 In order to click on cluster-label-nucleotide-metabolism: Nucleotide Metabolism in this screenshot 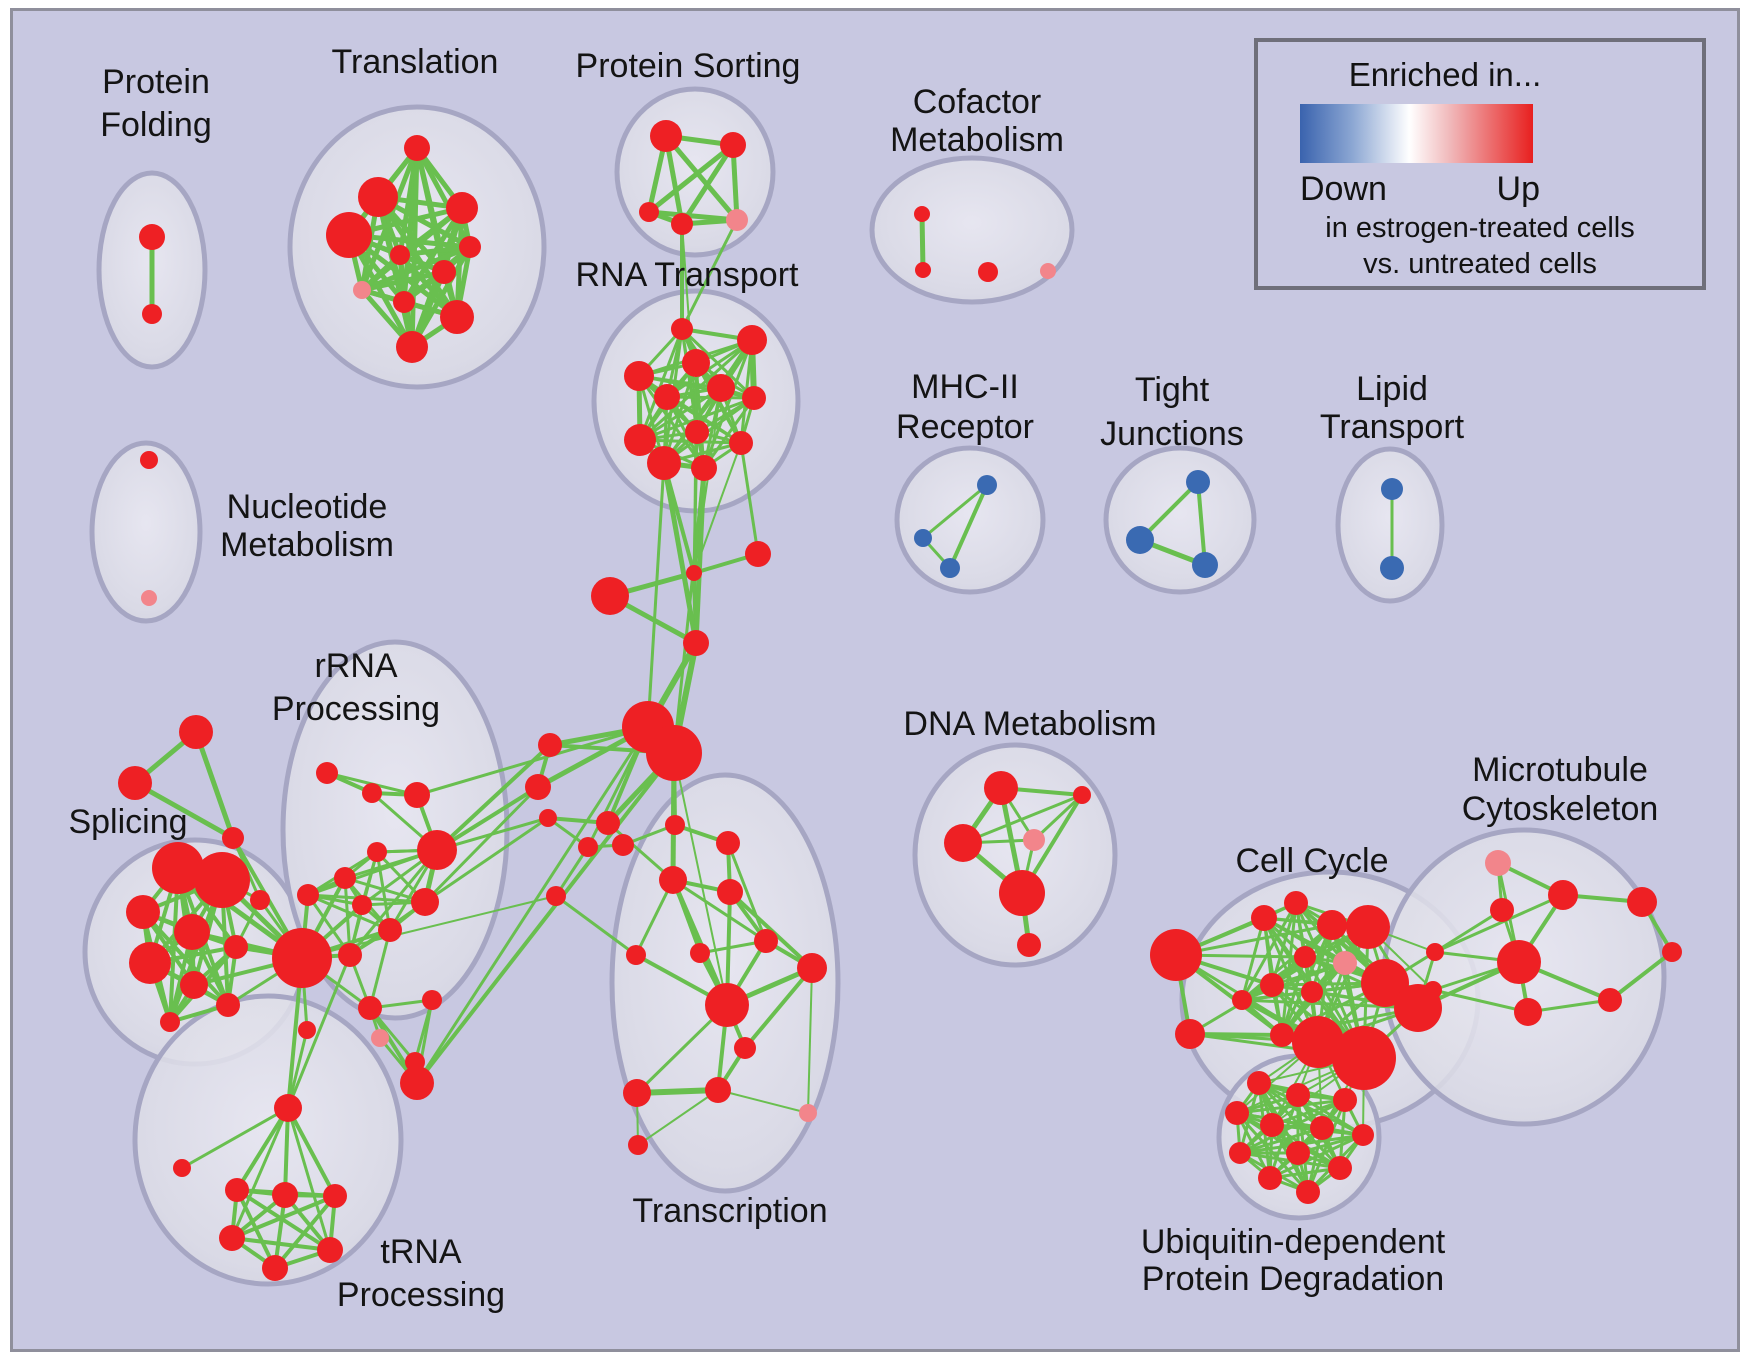, I will do `click(307, 526)`.